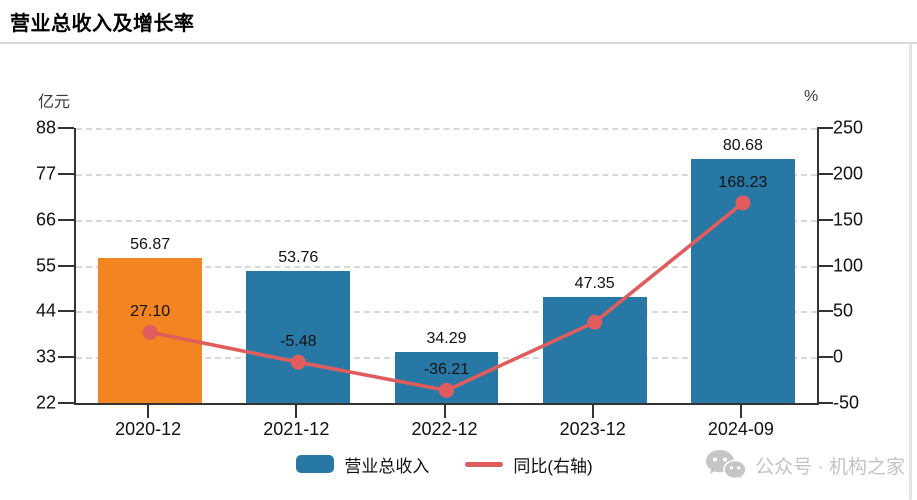 Image resolution: width=917 pixels, height=500 pixels. I want to click on right-axis-tick-labels: -50 0 50 100 150 200 250, so click(863, 265).